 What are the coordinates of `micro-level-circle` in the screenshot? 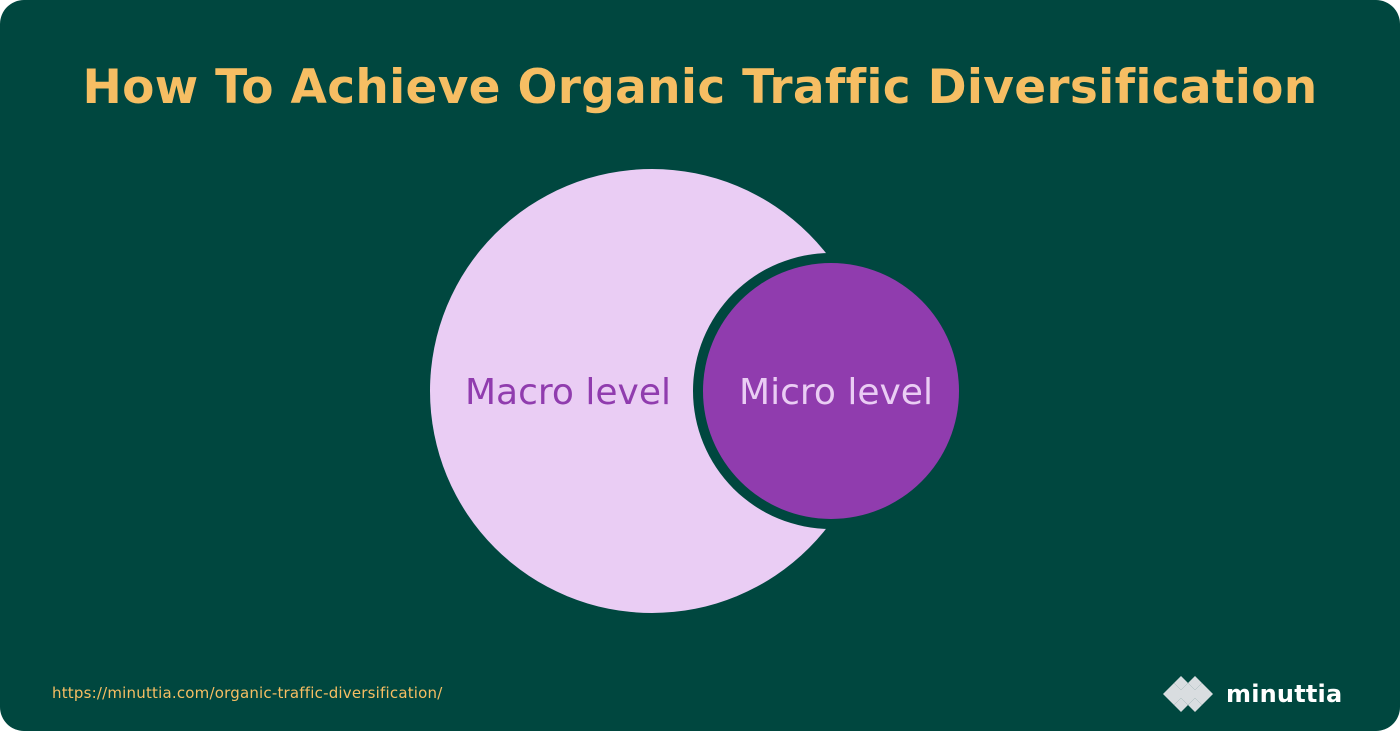 It's located at (831, 391).